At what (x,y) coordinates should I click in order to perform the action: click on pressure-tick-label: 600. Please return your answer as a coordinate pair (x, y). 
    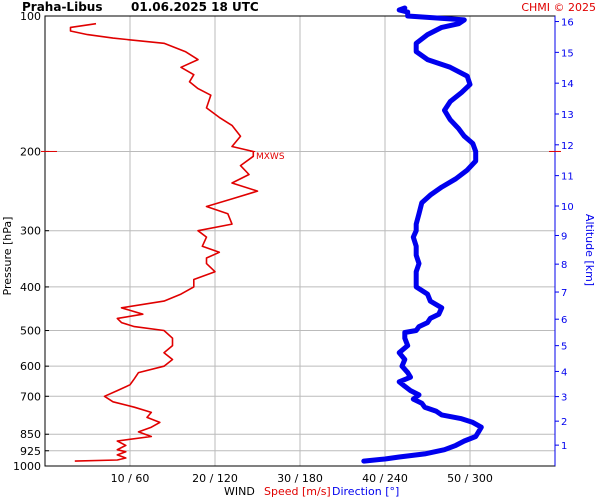
    Looking at the image, I should click on (30, 366).